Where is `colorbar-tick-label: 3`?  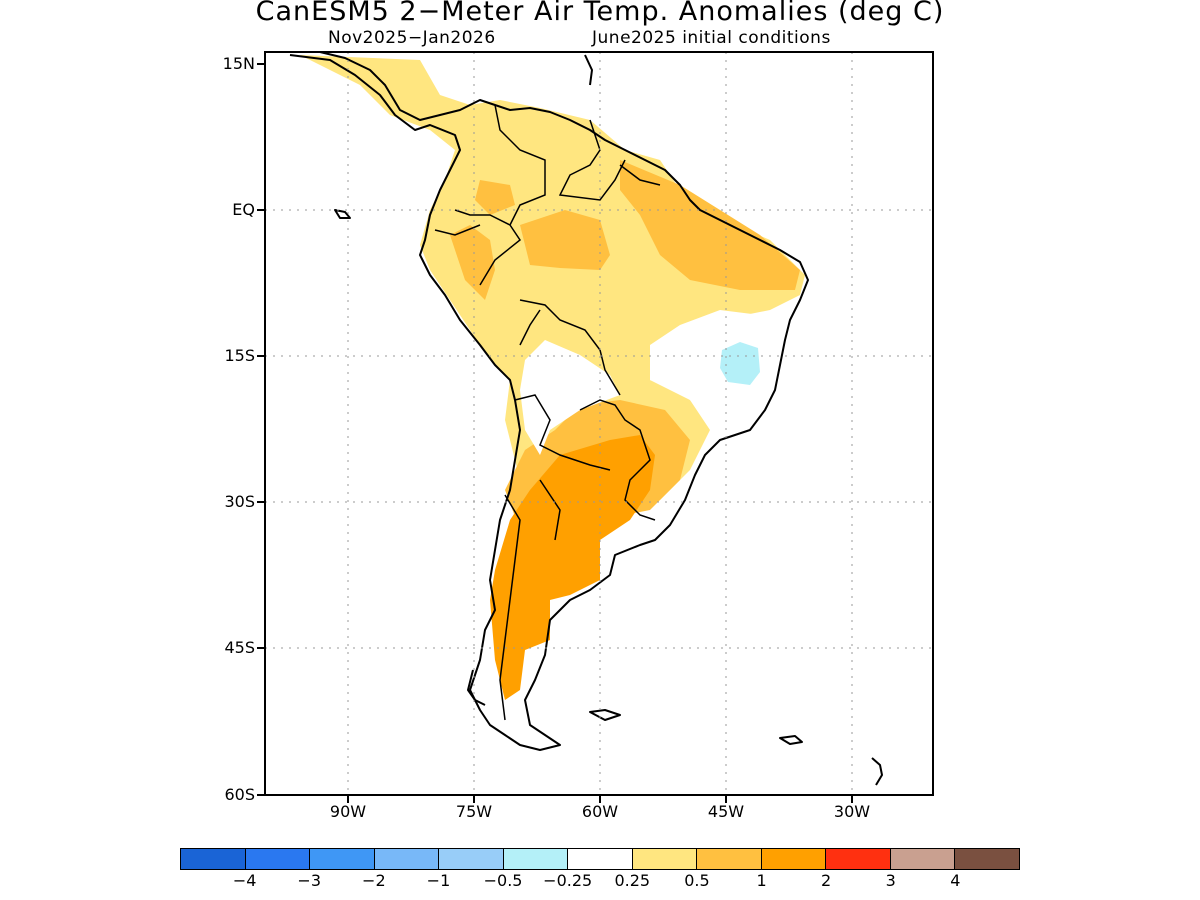
colorbar-tick-label: 3 is located at coordinates (890, 880).